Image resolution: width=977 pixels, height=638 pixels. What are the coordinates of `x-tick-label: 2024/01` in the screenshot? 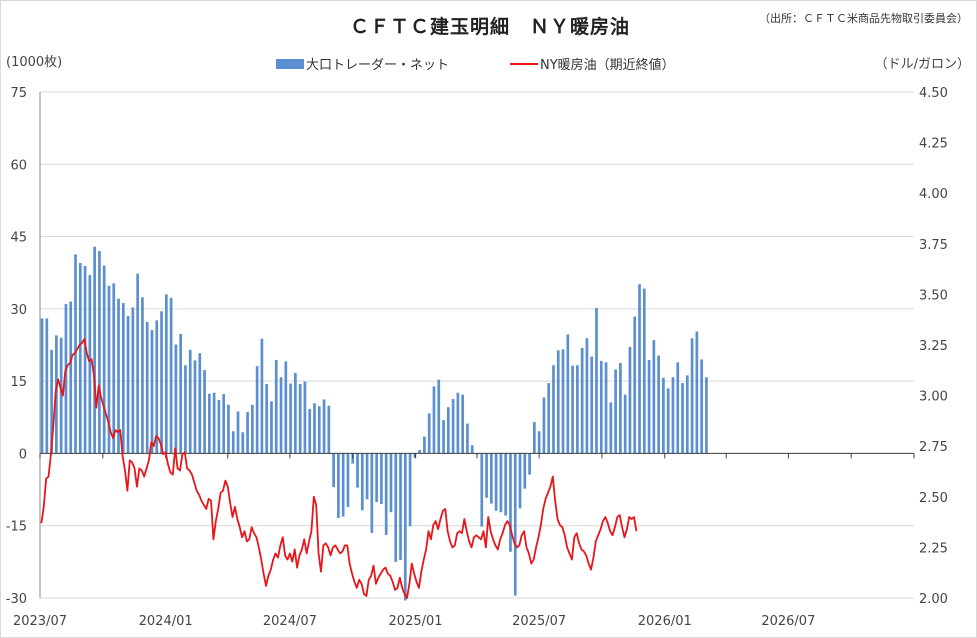 It's located at (166, 621).